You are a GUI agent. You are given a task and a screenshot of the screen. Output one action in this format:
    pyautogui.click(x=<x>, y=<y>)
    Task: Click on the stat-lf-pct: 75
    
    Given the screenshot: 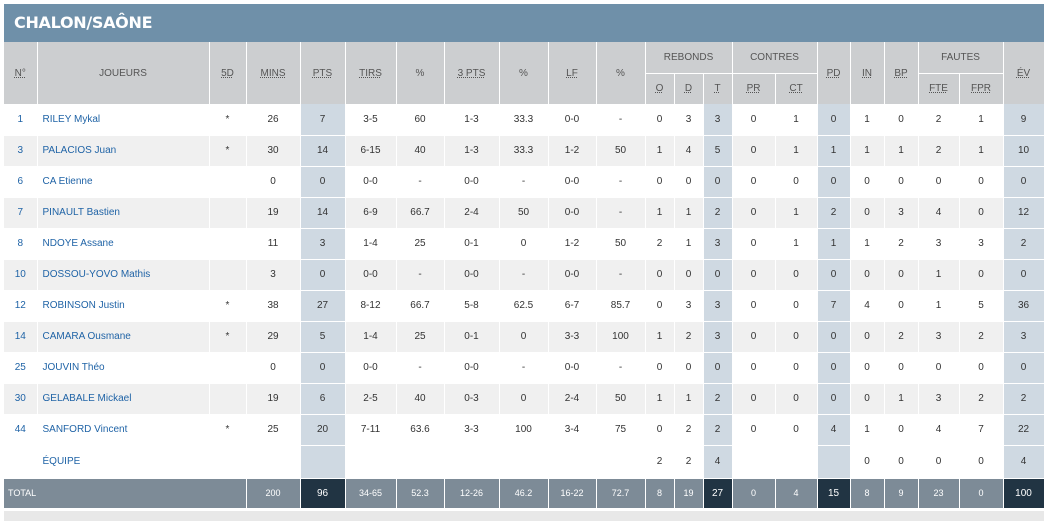 What is the action you would take?
    pyautogui.click(x=621, y=430)
    